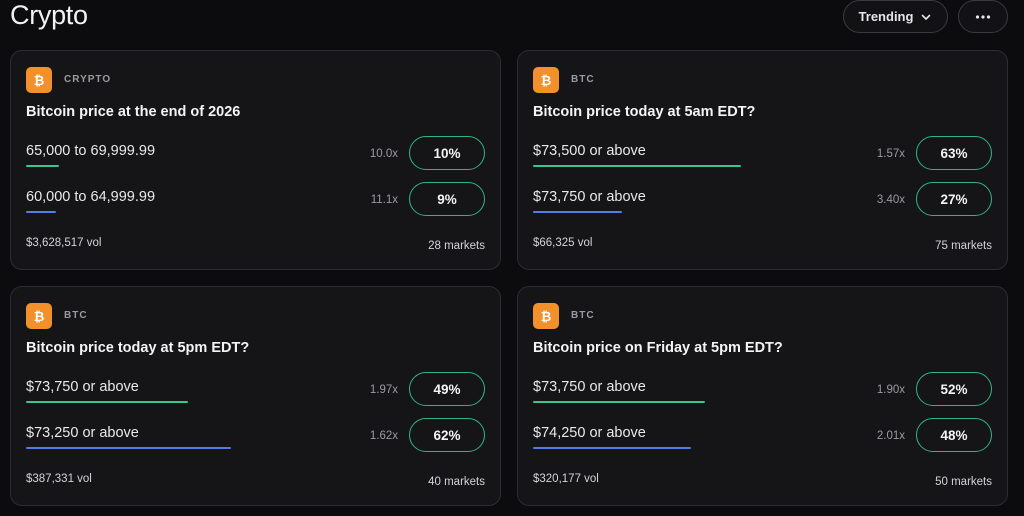 This screenshot has height=516, width=1024. Describe the element at coordinates (762, 200) in the screenshot. I see `outcome-row: $73,750 or above 3.40x 27%` at that location.